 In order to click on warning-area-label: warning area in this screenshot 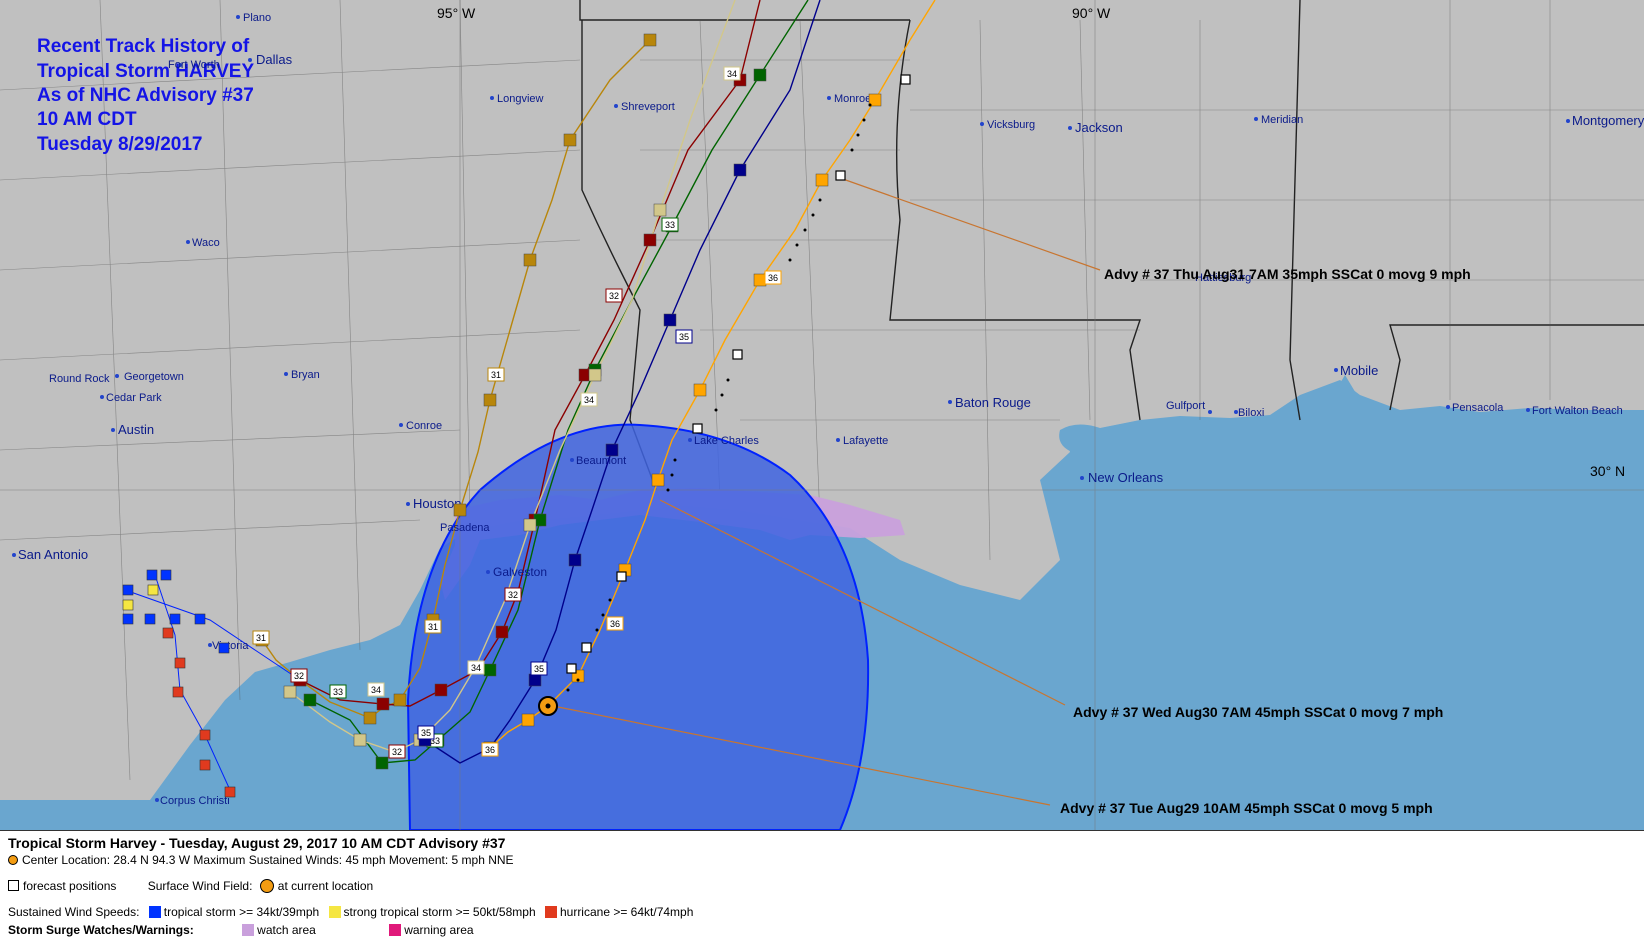, I will do `click(439, 930)`.